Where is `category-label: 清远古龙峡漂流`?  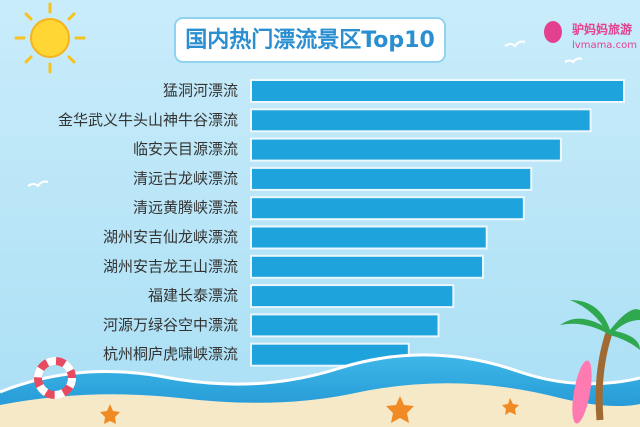
category-label: 清远古龙峡漂流 is located at coordinates (185, 178).